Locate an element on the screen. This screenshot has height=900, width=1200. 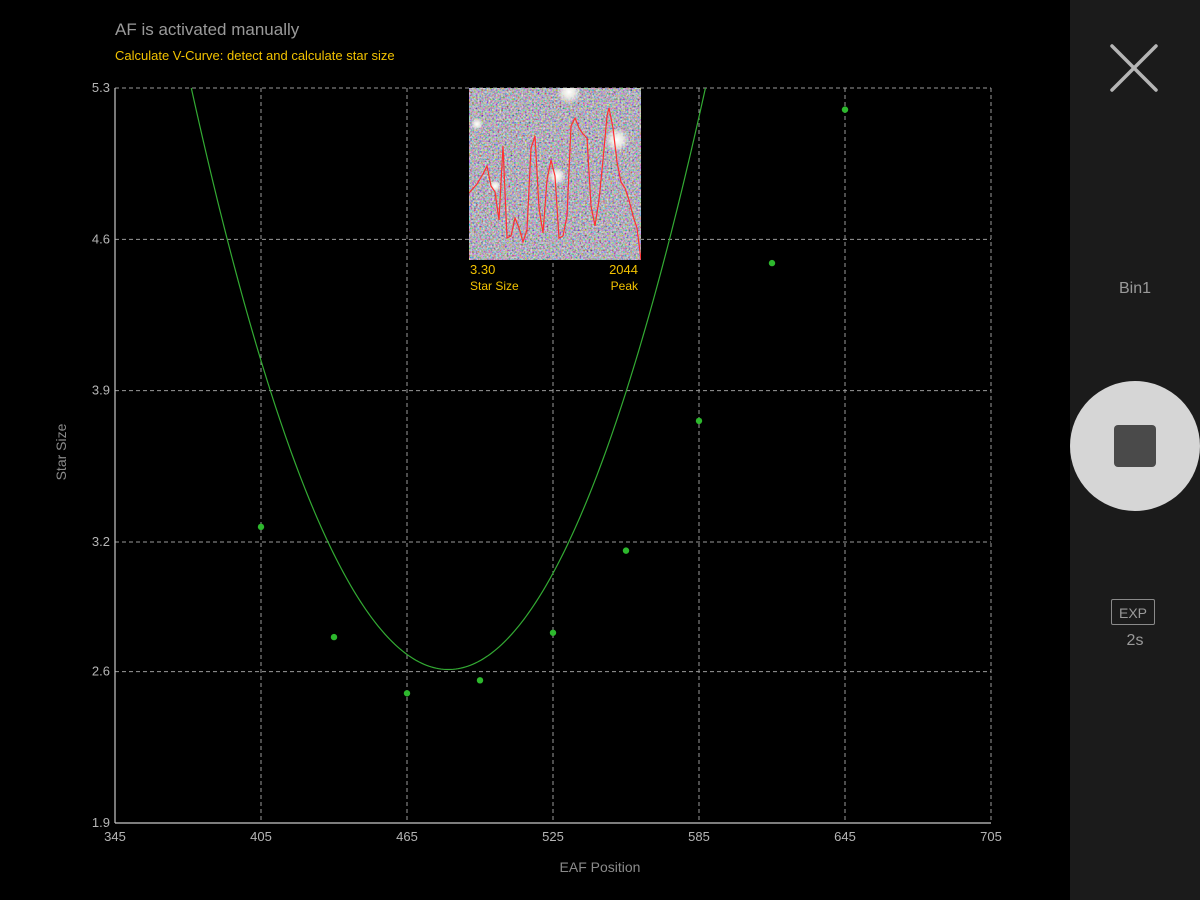
y-tick-label: 1.9 is located at coordinates (101, 822).